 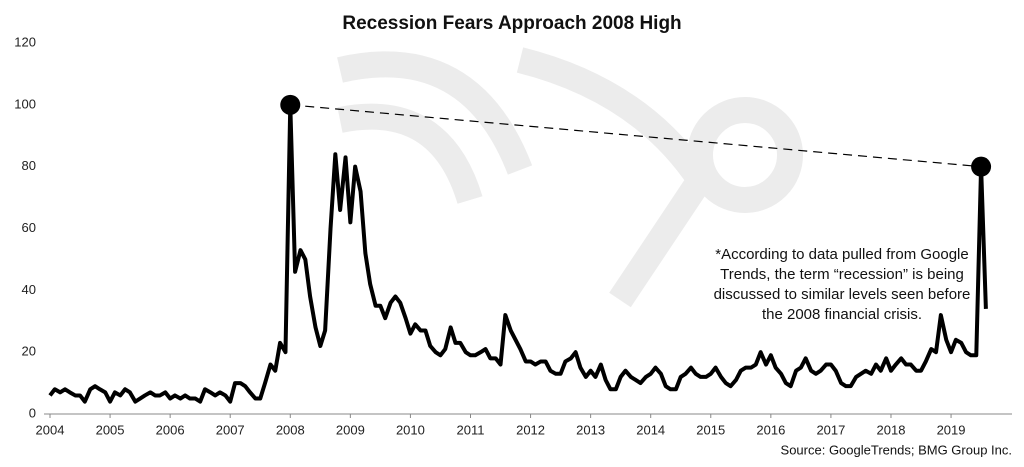 I want to click on x-tick-label: 2017, so click(x=830, y=429).